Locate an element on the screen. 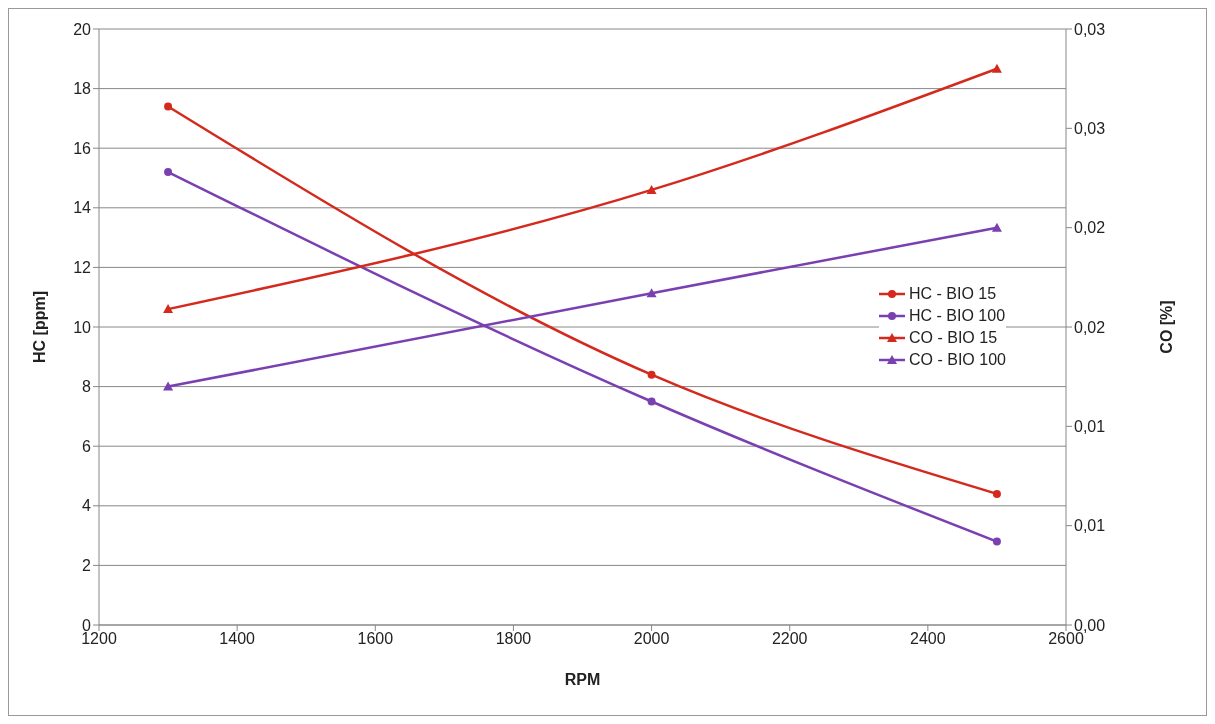  x-tick-label: 2400 is located at coordinates (928, 639).